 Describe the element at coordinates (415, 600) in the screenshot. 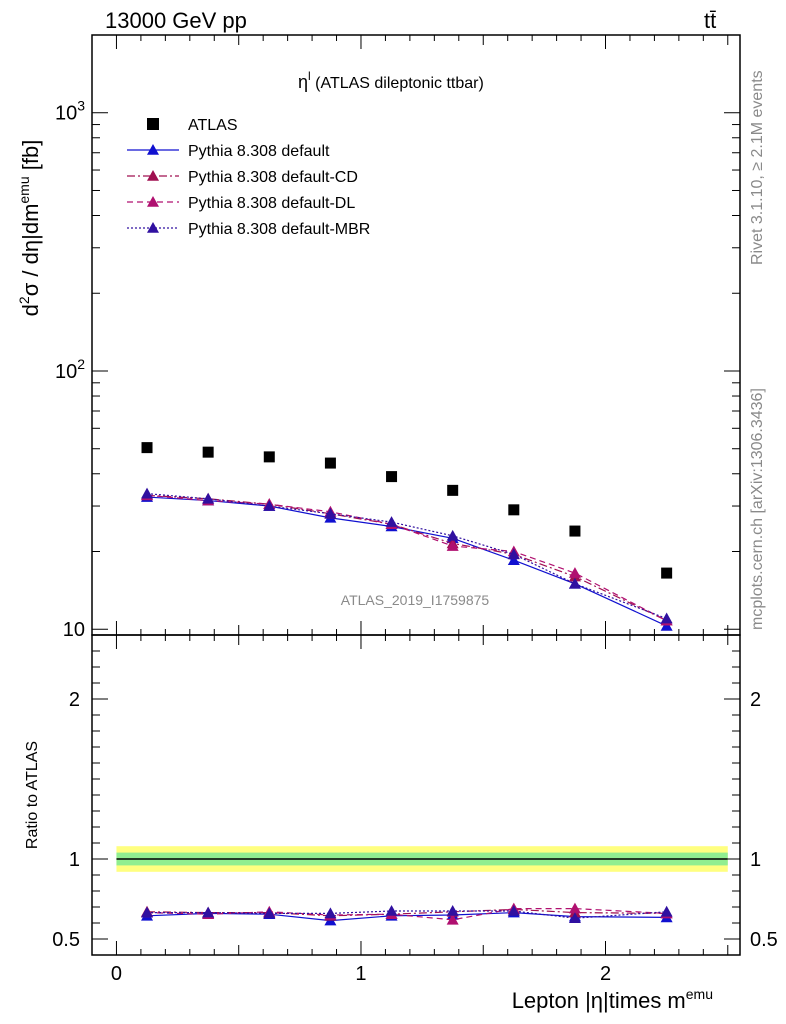

I see `analysis-watermark: ATLAS_2019_I1759875` at that location.